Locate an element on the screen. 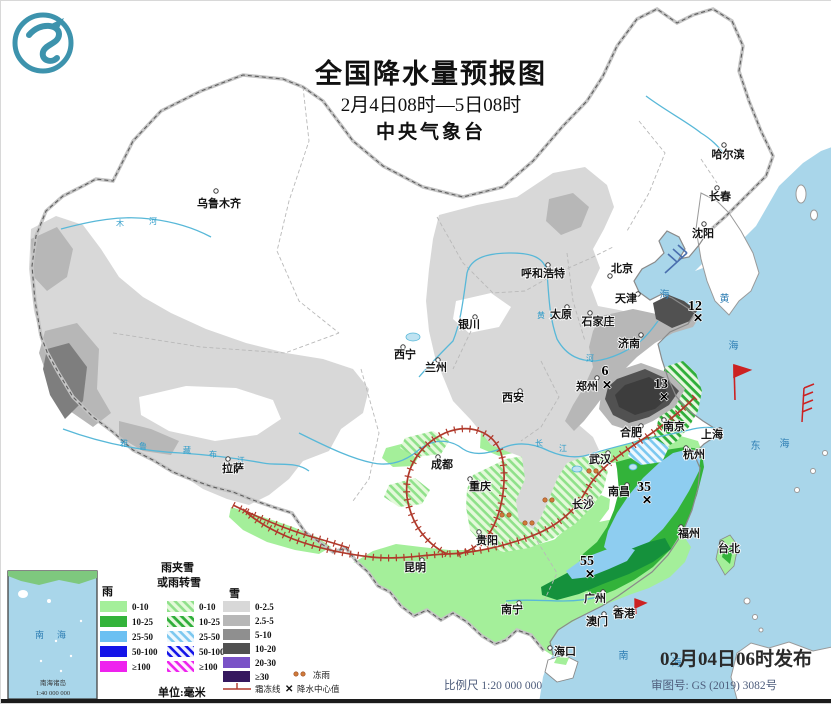  precip-center-value: 6 is located at coordinates (605, 371).